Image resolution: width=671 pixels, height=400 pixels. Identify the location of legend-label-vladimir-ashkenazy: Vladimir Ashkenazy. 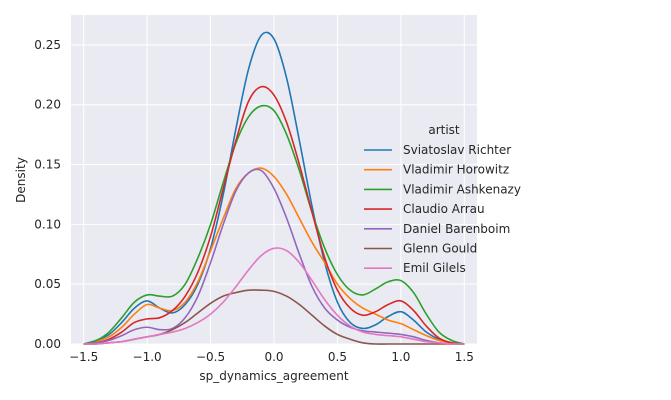
(462, 189).